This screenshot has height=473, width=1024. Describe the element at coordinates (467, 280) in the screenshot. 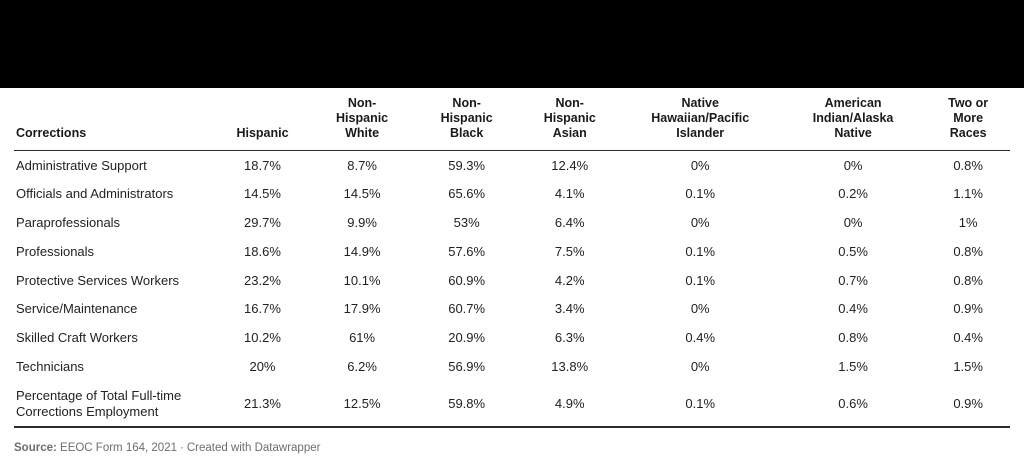

I see `cell-value: 60.9%` at that location.